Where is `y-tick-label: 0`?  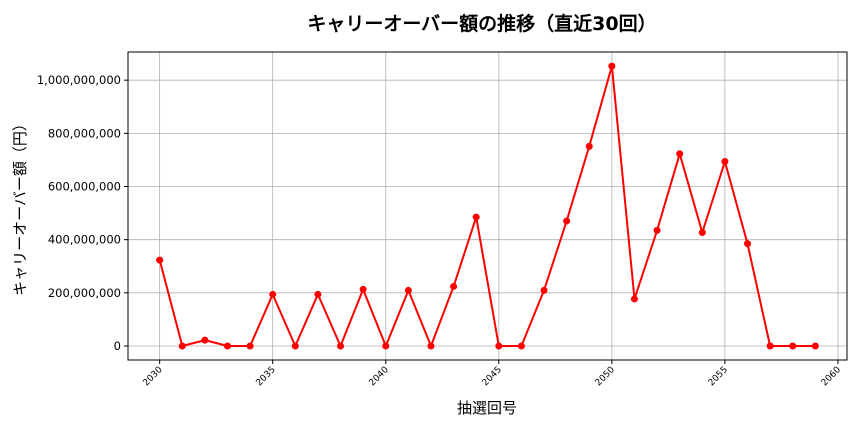
y-tick-label: 0 is located at coordinates (117, 346).